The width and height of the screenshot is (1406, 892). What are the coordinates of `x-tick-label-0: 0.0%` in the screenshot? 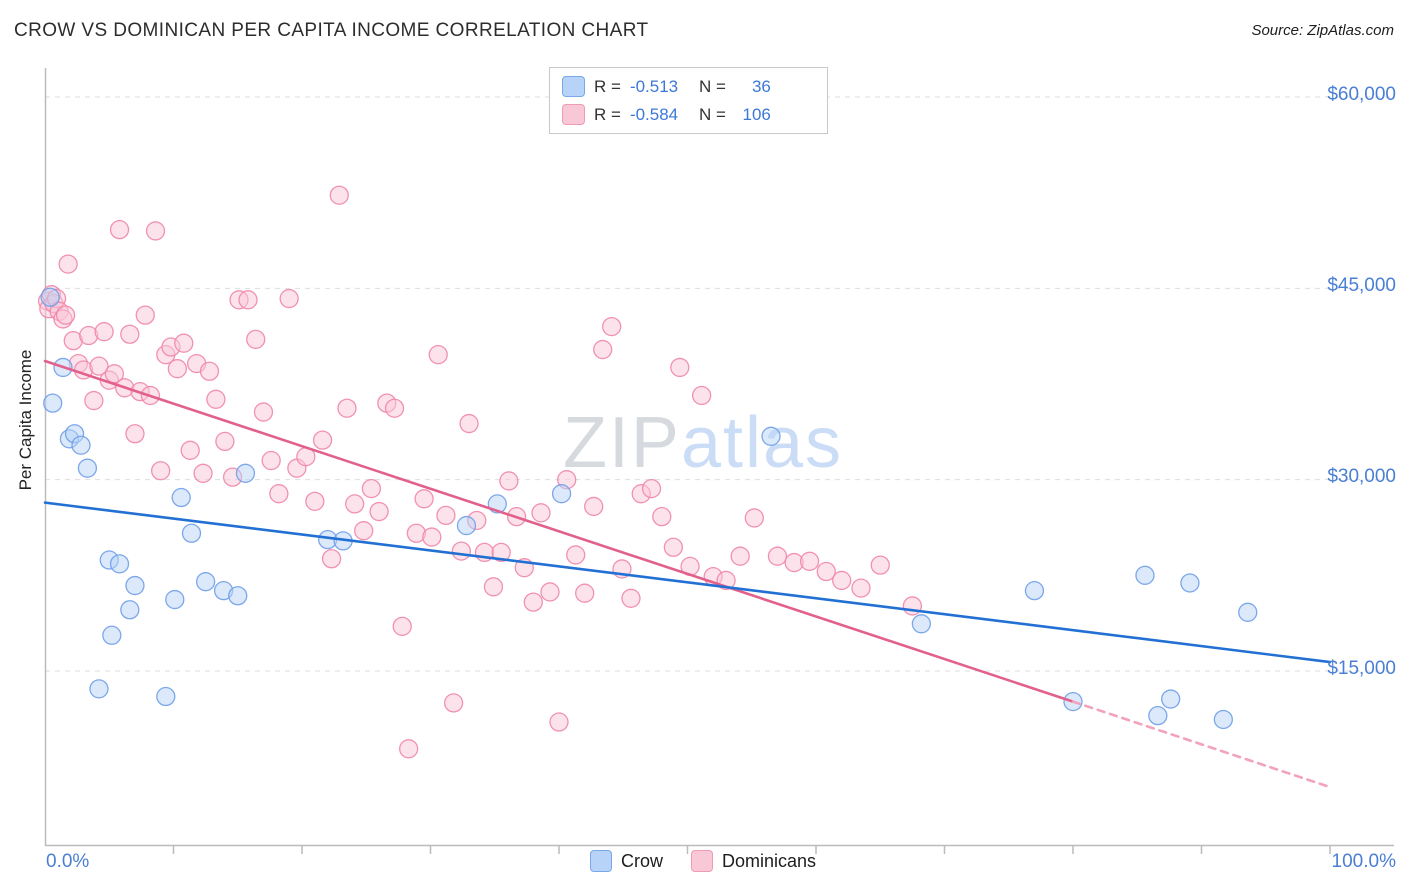 It's located at (68, 861).